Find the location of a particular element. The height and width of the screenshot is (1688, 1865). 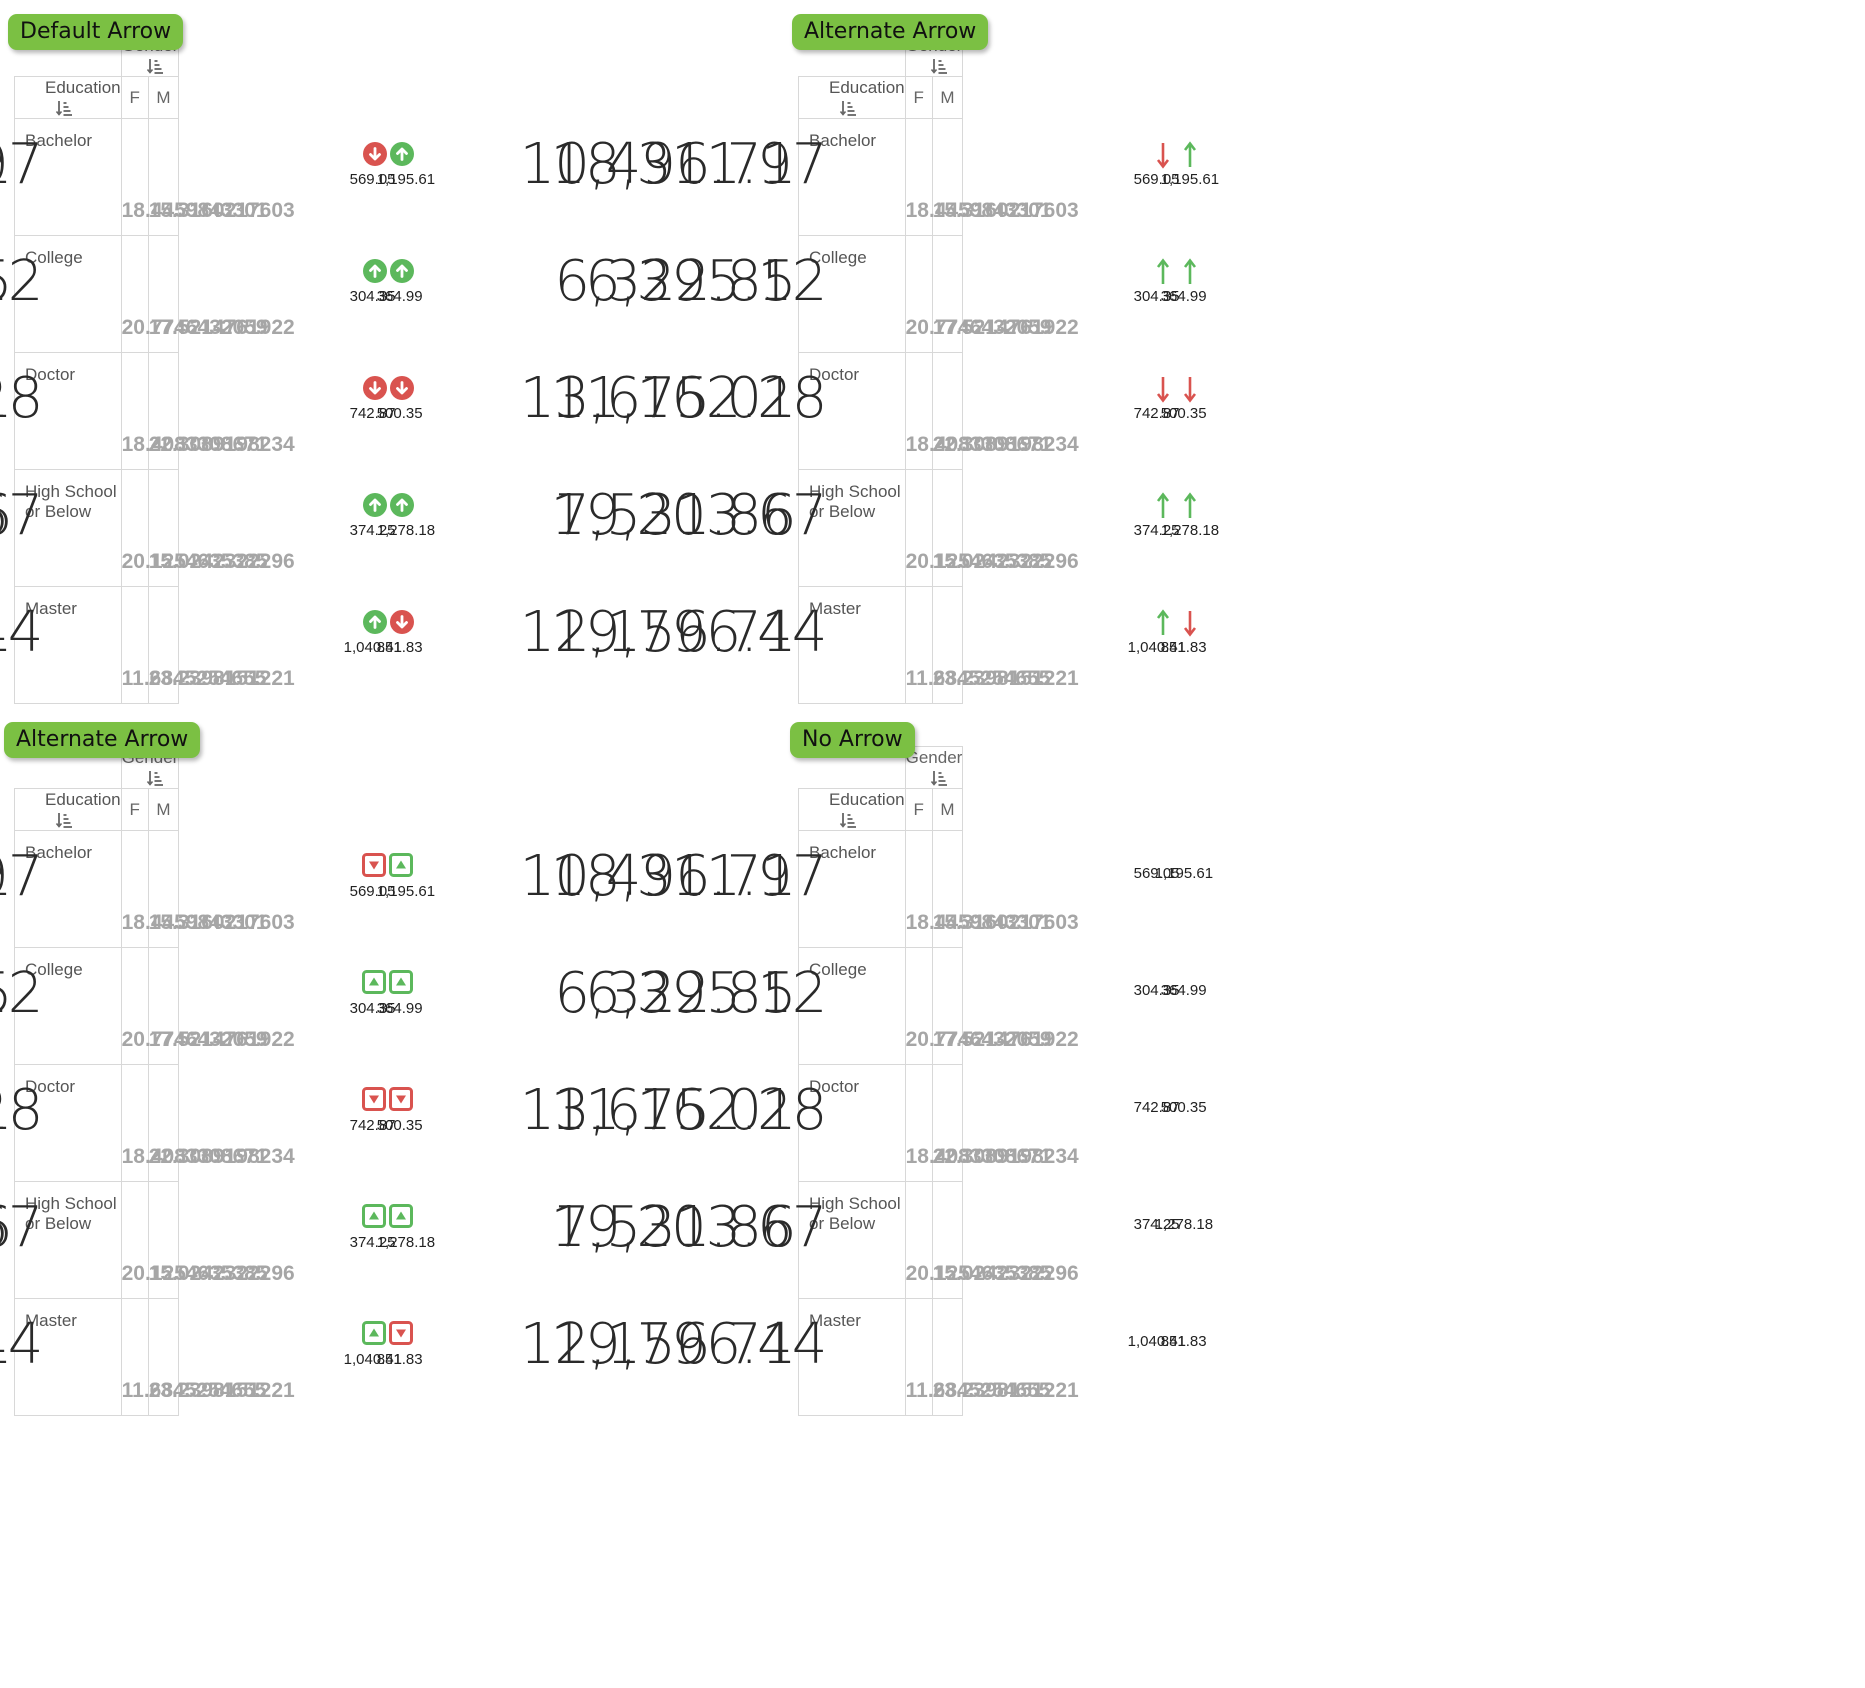

column-dimension-label: Gender is located at coordinates (934, 757).